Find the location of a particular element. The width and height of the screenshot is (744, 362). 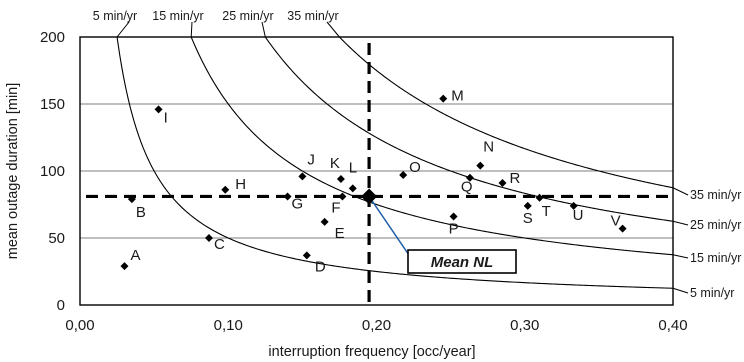

point-Q is located at coordinates (469, 177).